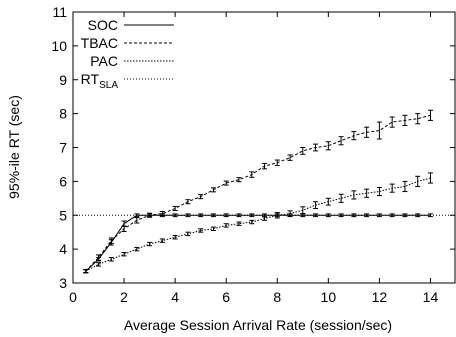  Describe the element at coordinates (63, 249) in the screenshot. I see `y-tick-label: 4` at that location.